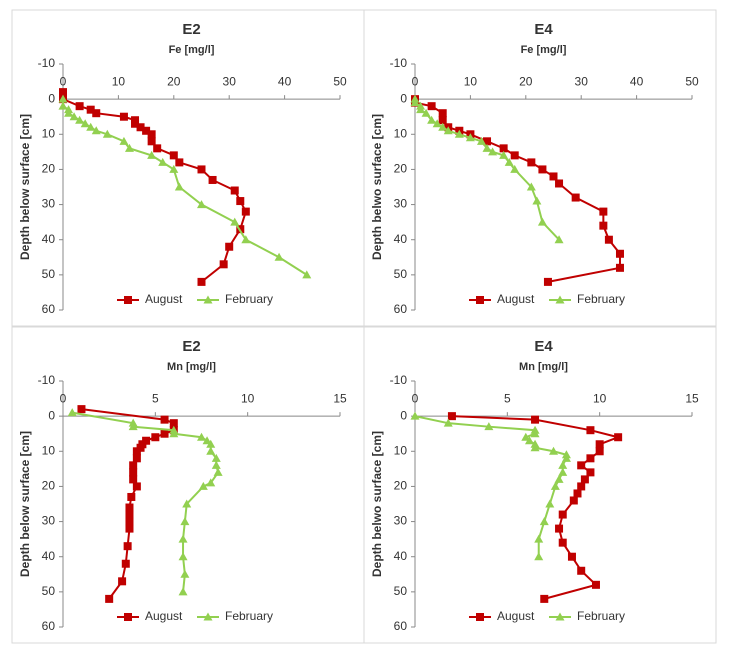 This screenshot has width=729, height=660. Describe the element at coordinates (399, 63) in the screenshot. I see `y-tick-label: -10` at that location.